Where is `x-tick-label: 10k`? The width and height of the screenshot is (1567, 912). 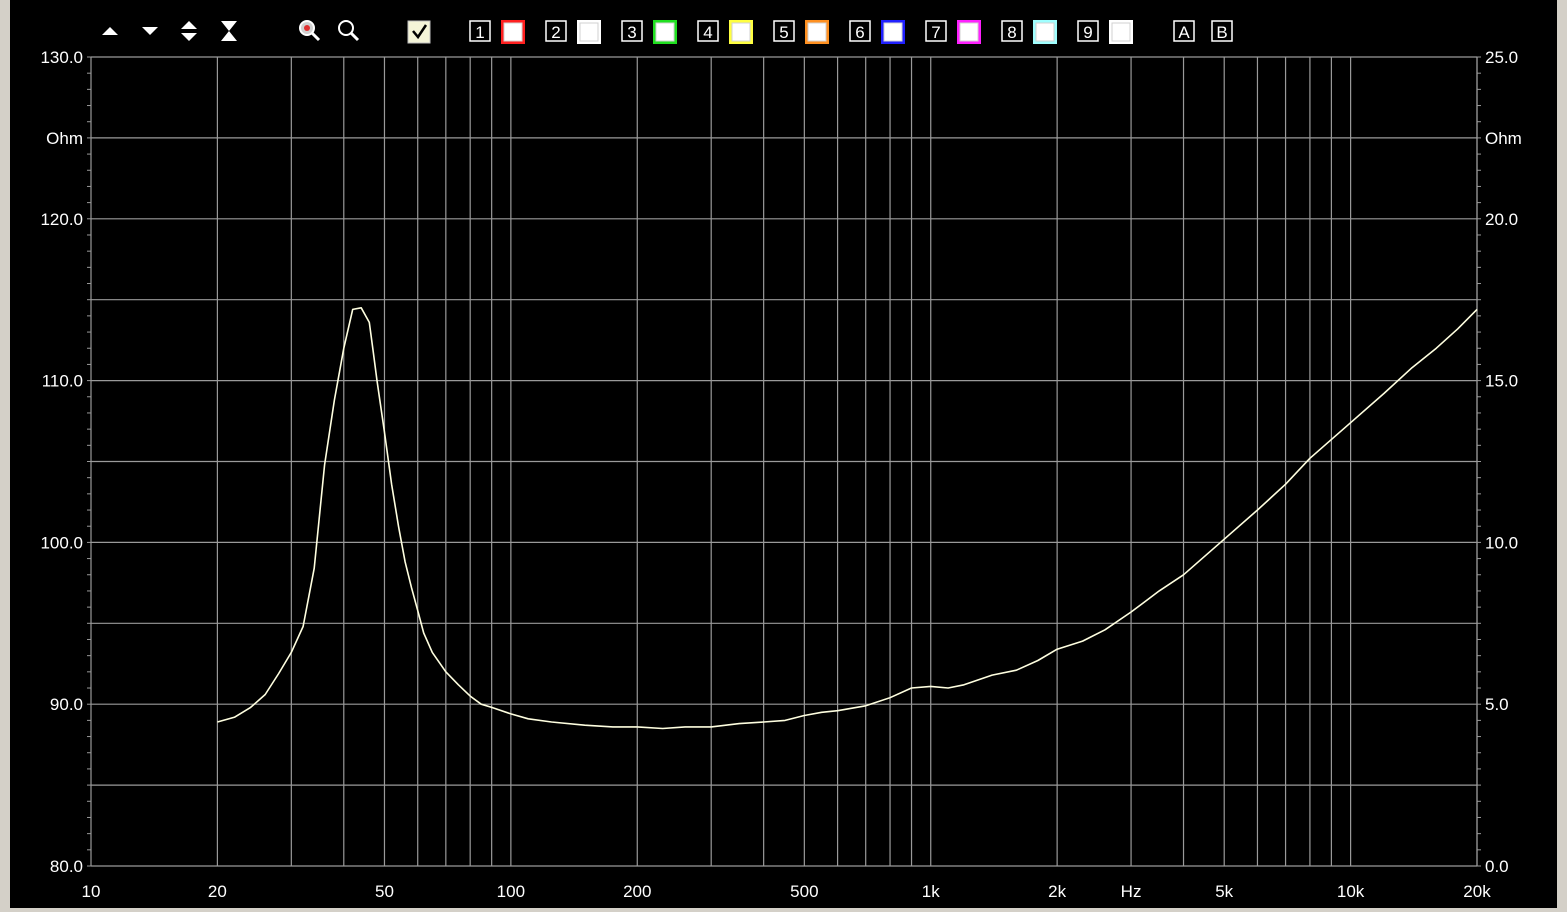
x-tick-label: 10k is located at coordinates (1351, 891).